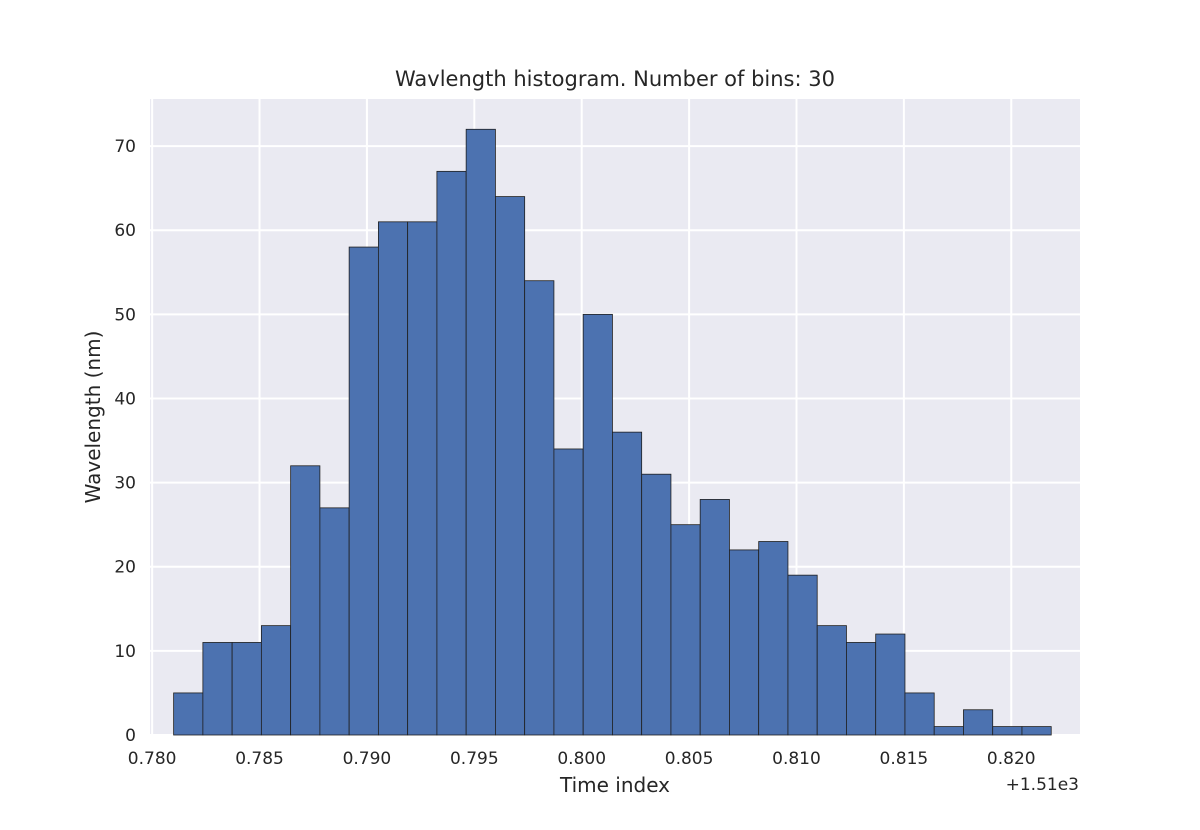  Describe the element at coordinates (130, 736) in the screenshot. I see `y-tick-label: 0` at that location.